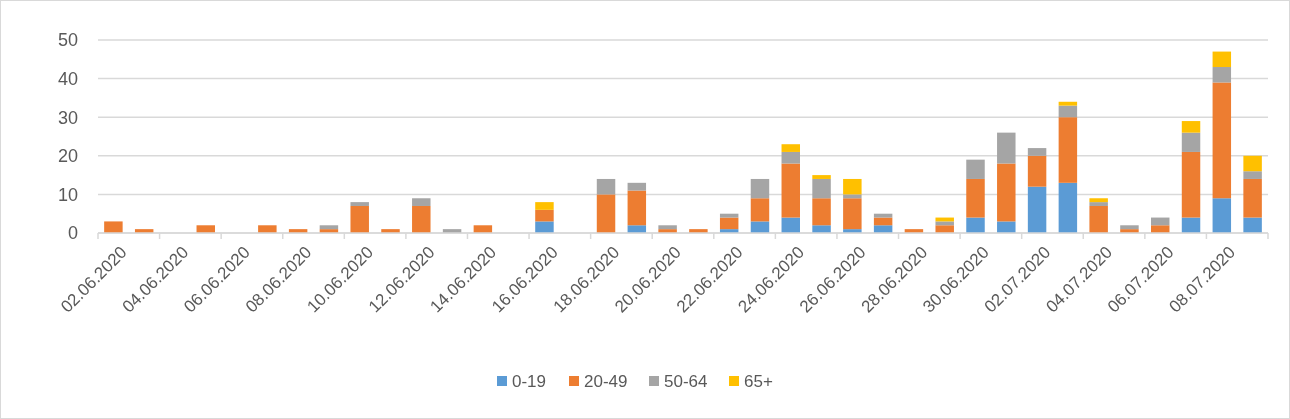  What do you see at coordinates (67, 156) in the screenshot?
I see `y-tick-label: 20` at bounding box center [67, 156].